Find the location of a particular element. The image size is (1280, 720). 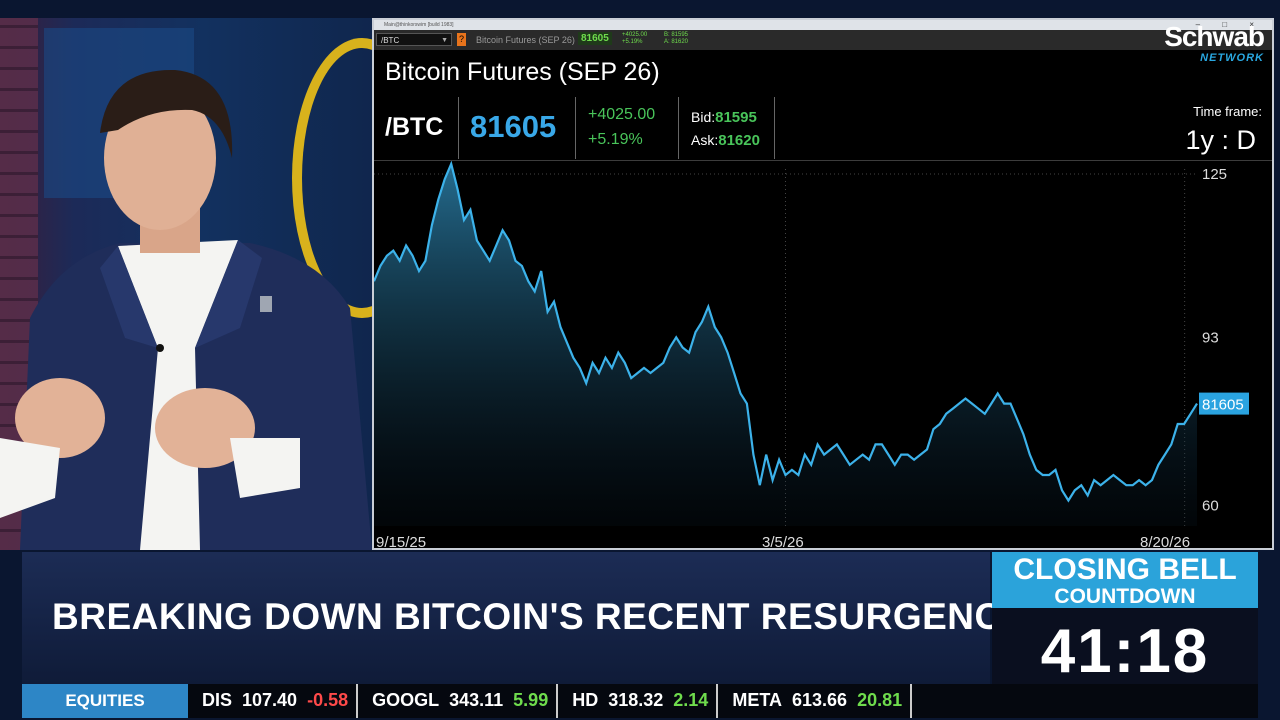

timeframe-value: 1y : D is located at coordinates (1220, 140).